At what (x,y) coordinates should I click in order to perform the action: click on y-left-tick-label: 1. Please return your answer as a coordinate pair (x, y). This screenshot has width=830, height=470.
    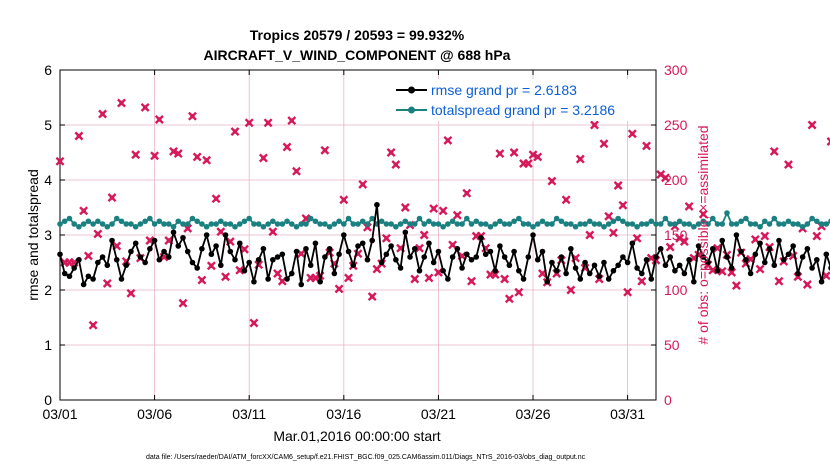
    Looking at the image, I should click on (48, 345).